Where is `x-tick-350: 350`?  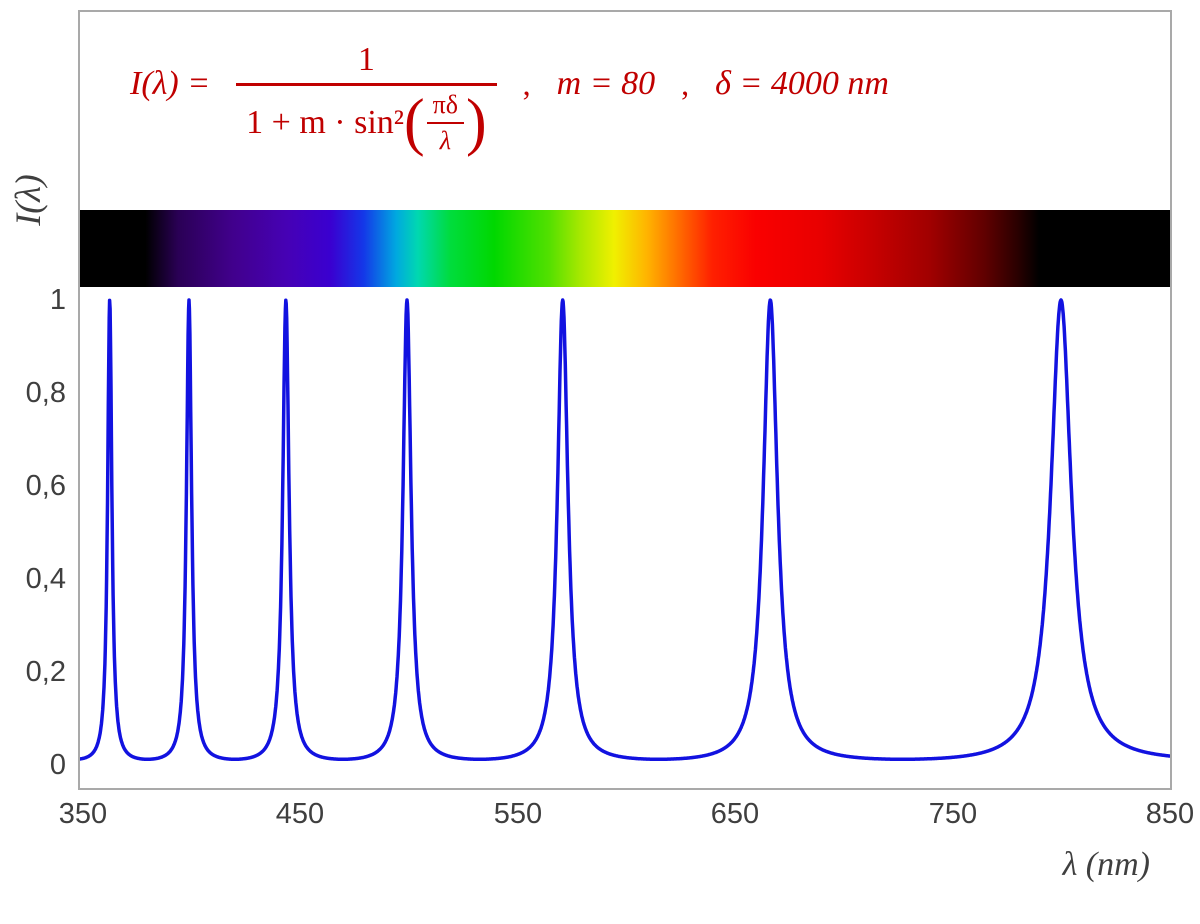
x-tick-350: 350 is located at coordinates (83, 814).